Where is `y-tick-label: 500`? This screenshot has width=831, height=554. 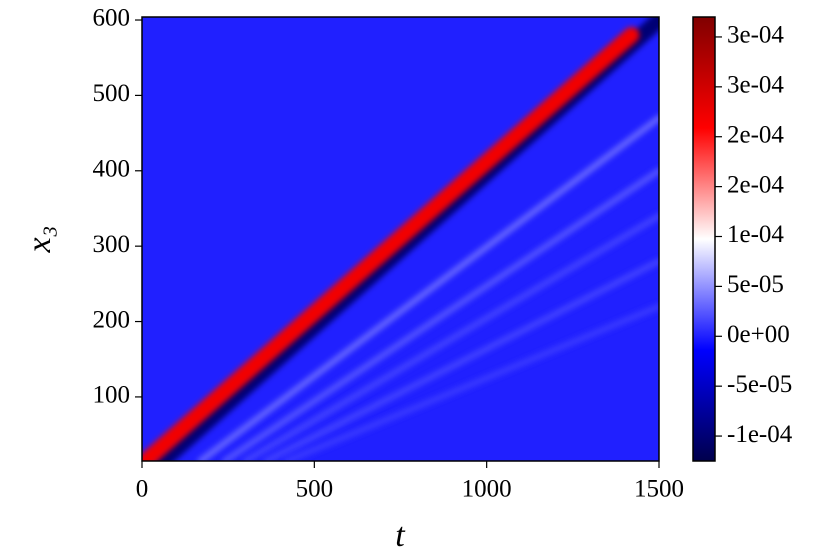
y-tick-label: 500 is located at coordinates (112, 93).